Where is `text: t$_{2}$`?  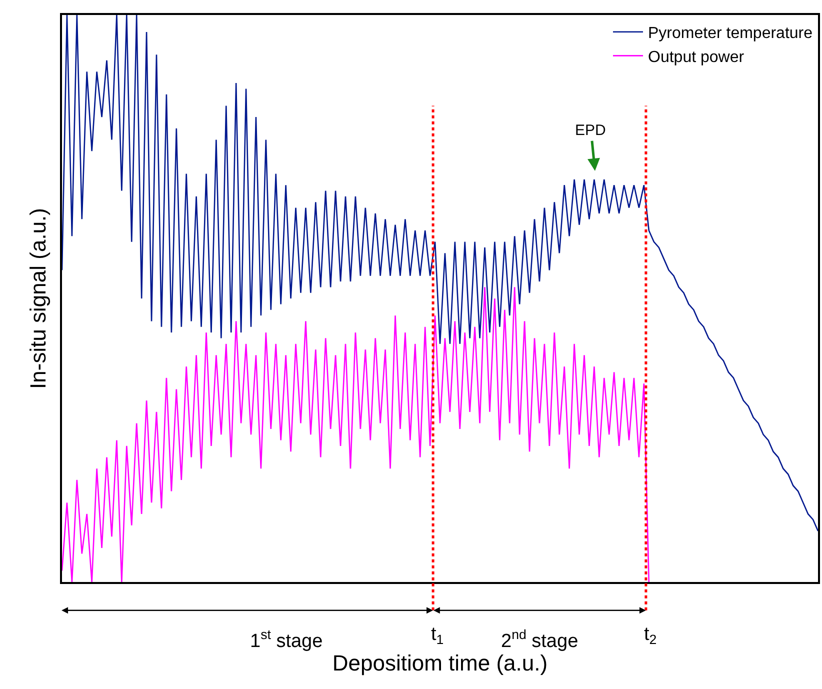
text: t$_{2}$ is located at coordinates (650, 635).